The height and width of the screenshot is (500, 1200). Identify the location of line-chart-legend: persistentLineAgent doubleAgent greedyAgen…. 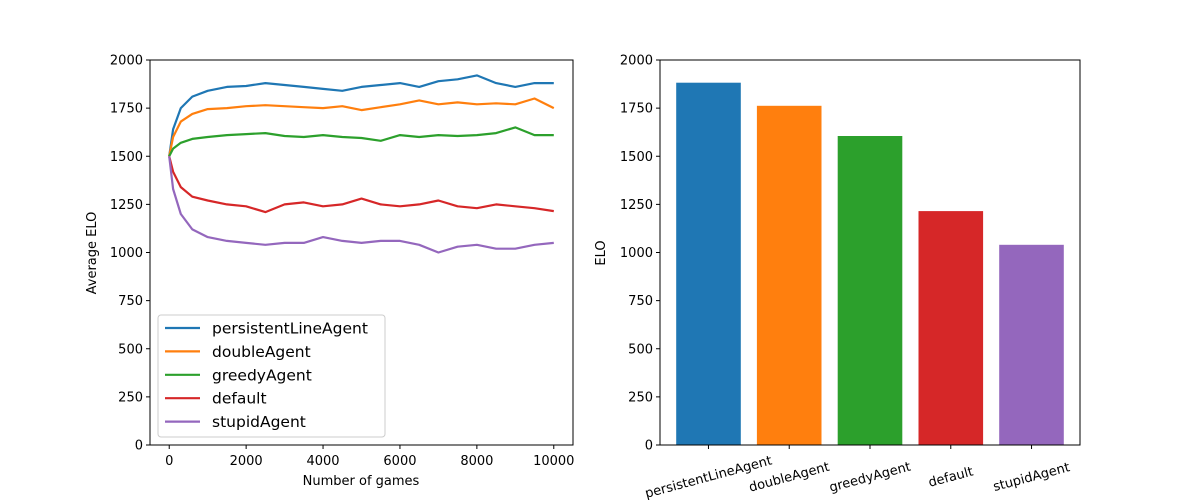
(271, 376).